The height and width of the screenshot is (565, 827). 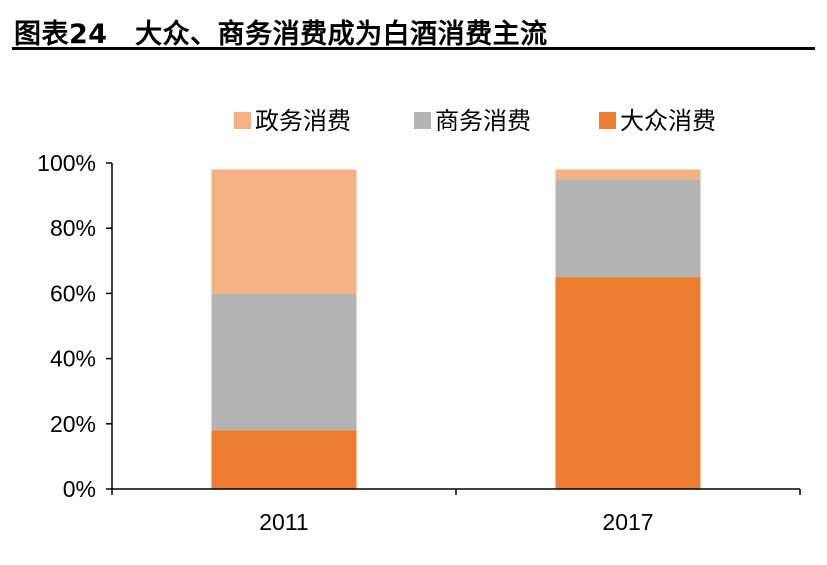 What do you see at coordinates (483, 121) in the screenshot?
I see `legend-label-商务消费: 商务消费` at bounding box center [483, 121].